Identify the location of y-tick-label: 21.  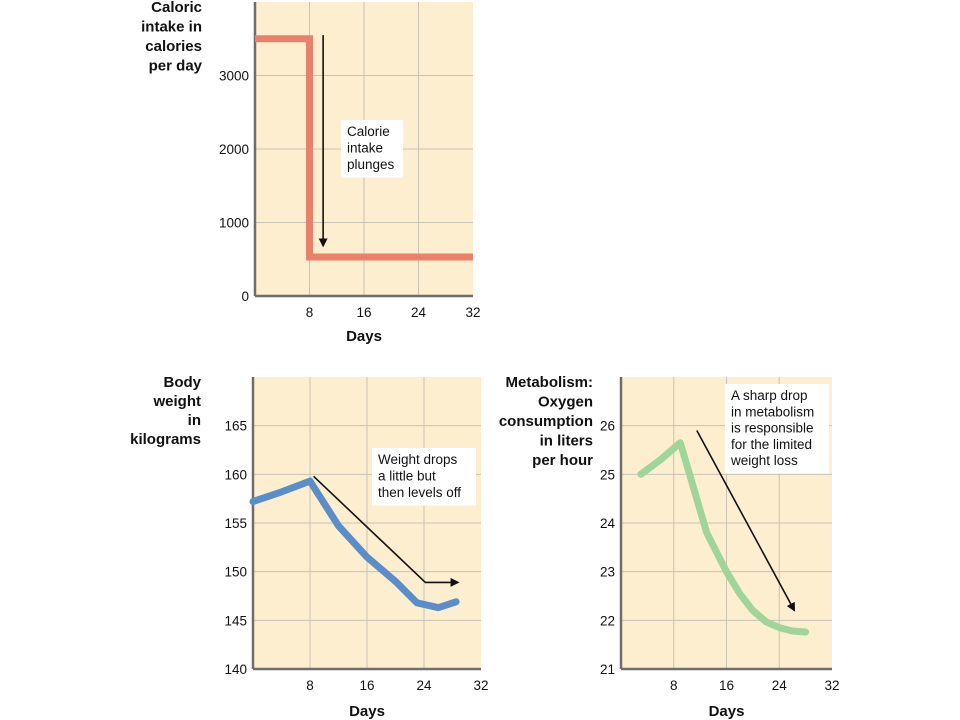
(607, 669).